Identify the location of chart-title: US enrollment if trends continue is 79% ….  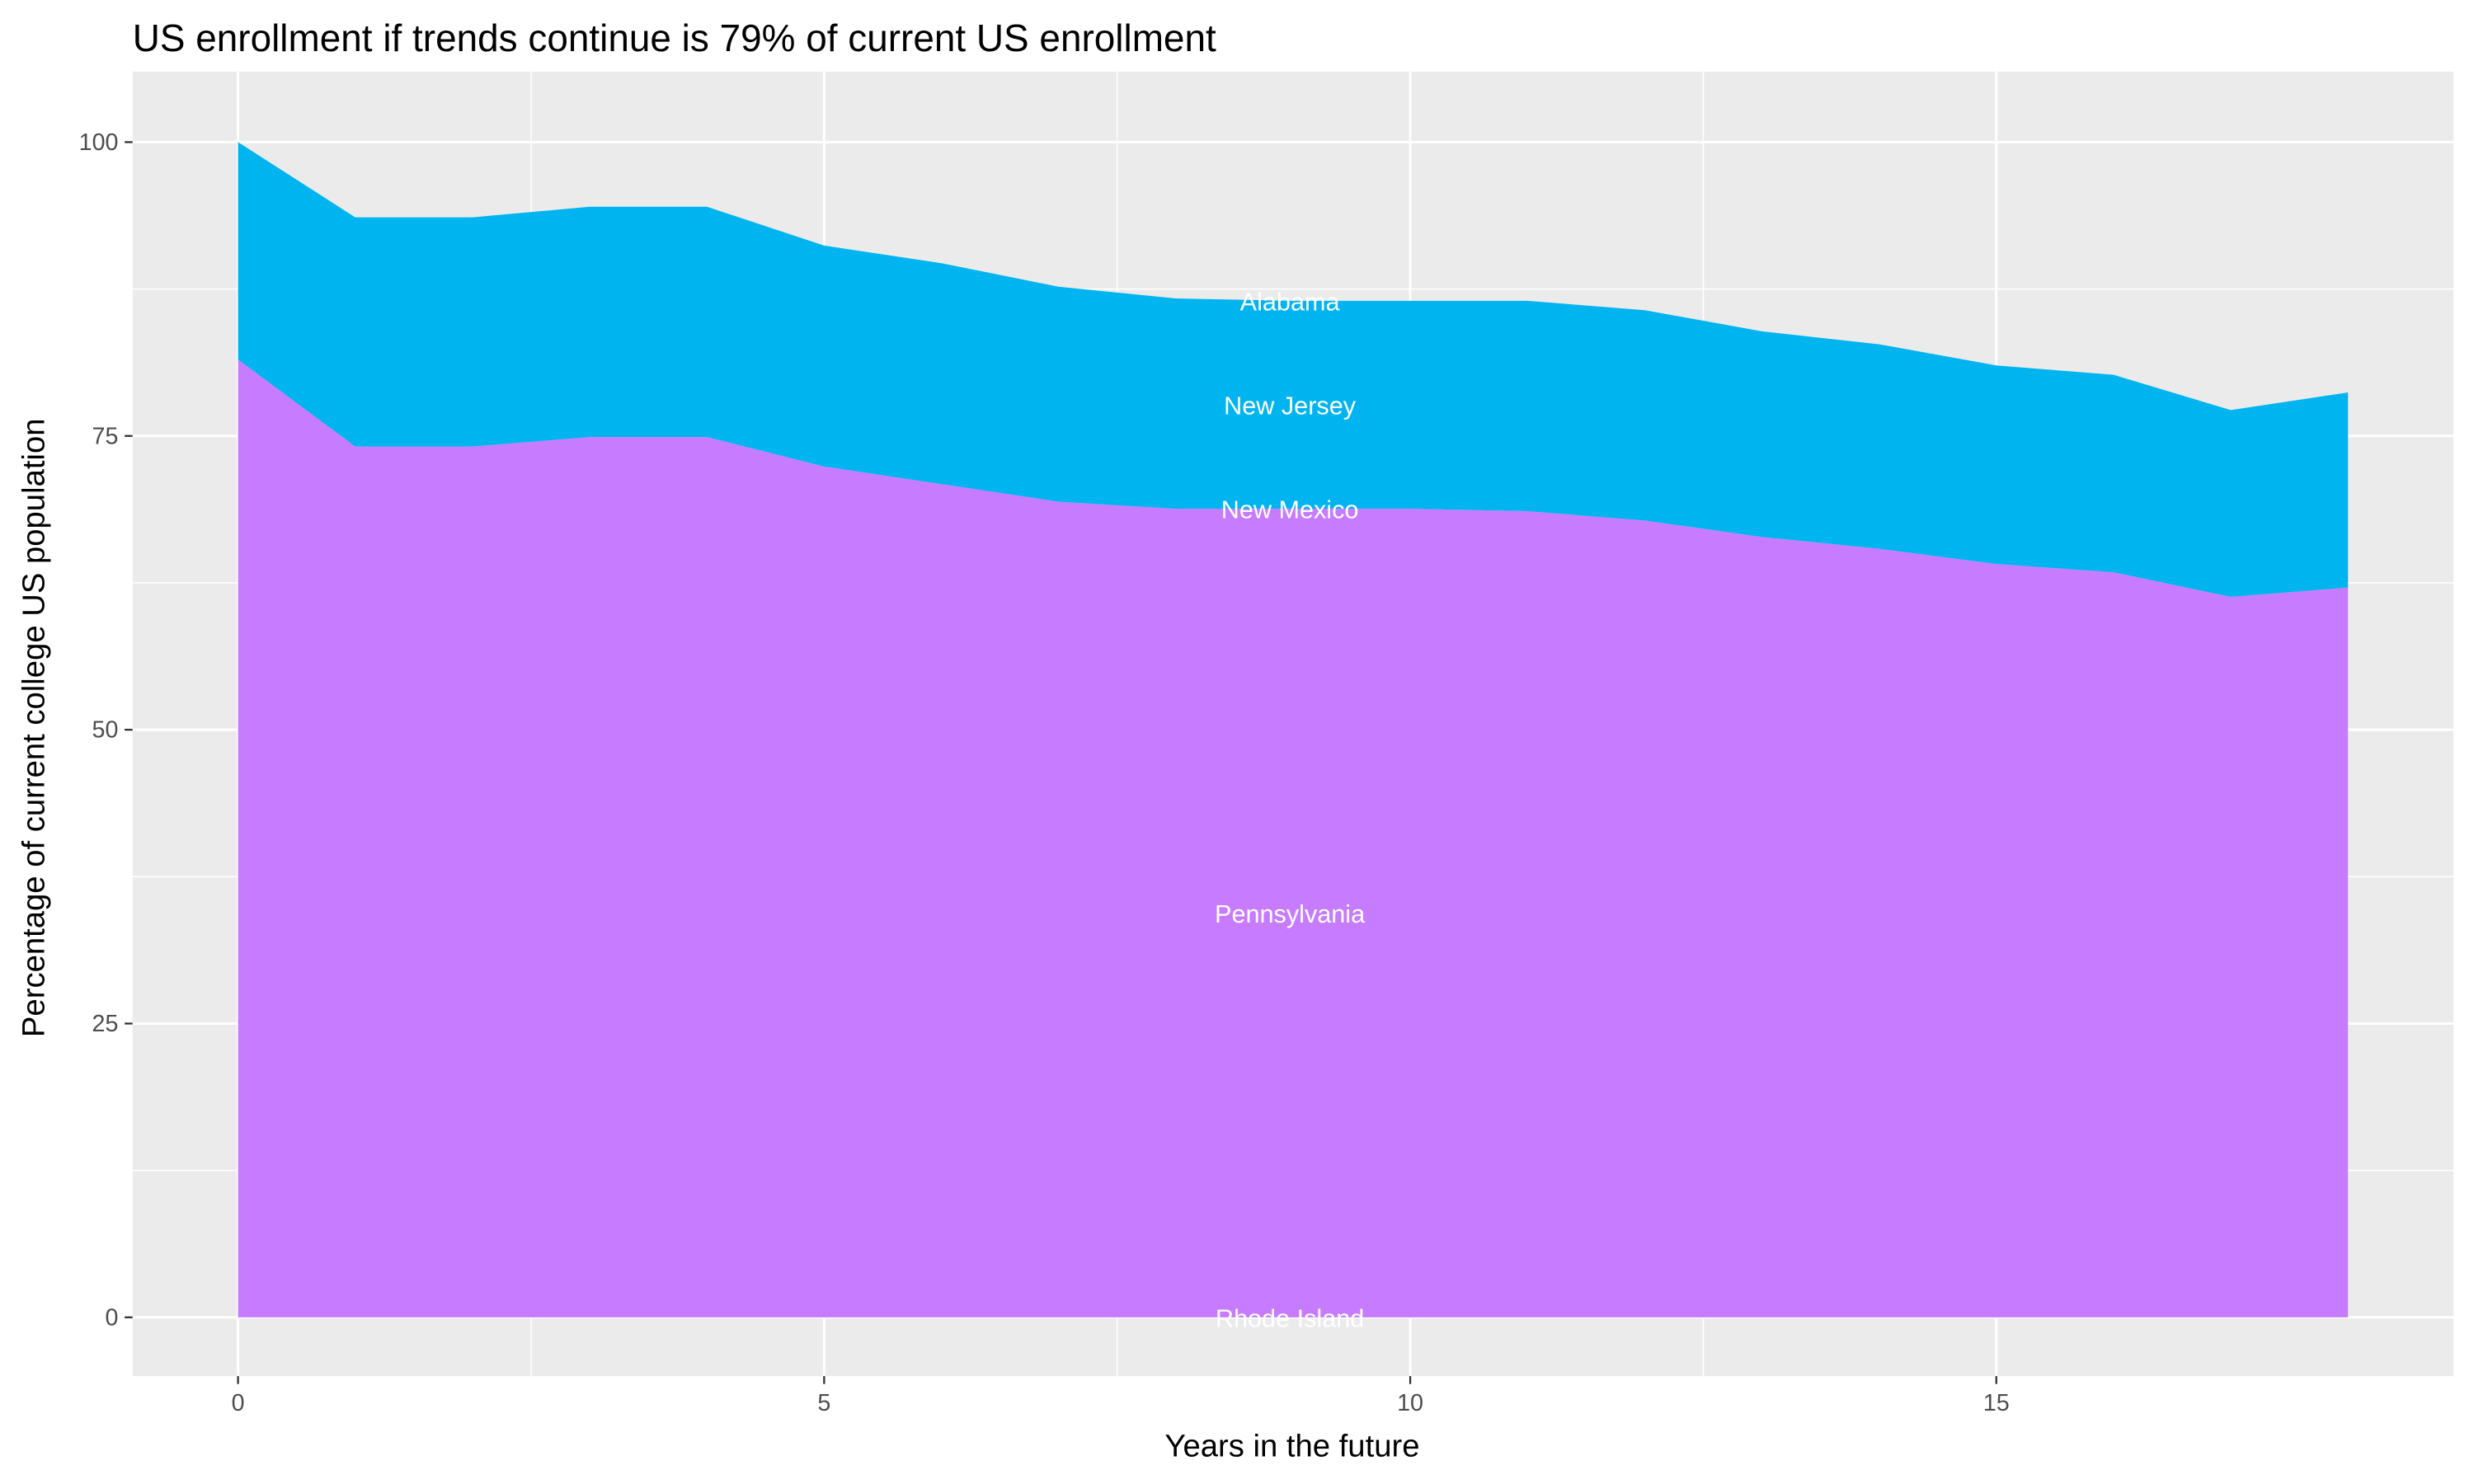
(674, 37).